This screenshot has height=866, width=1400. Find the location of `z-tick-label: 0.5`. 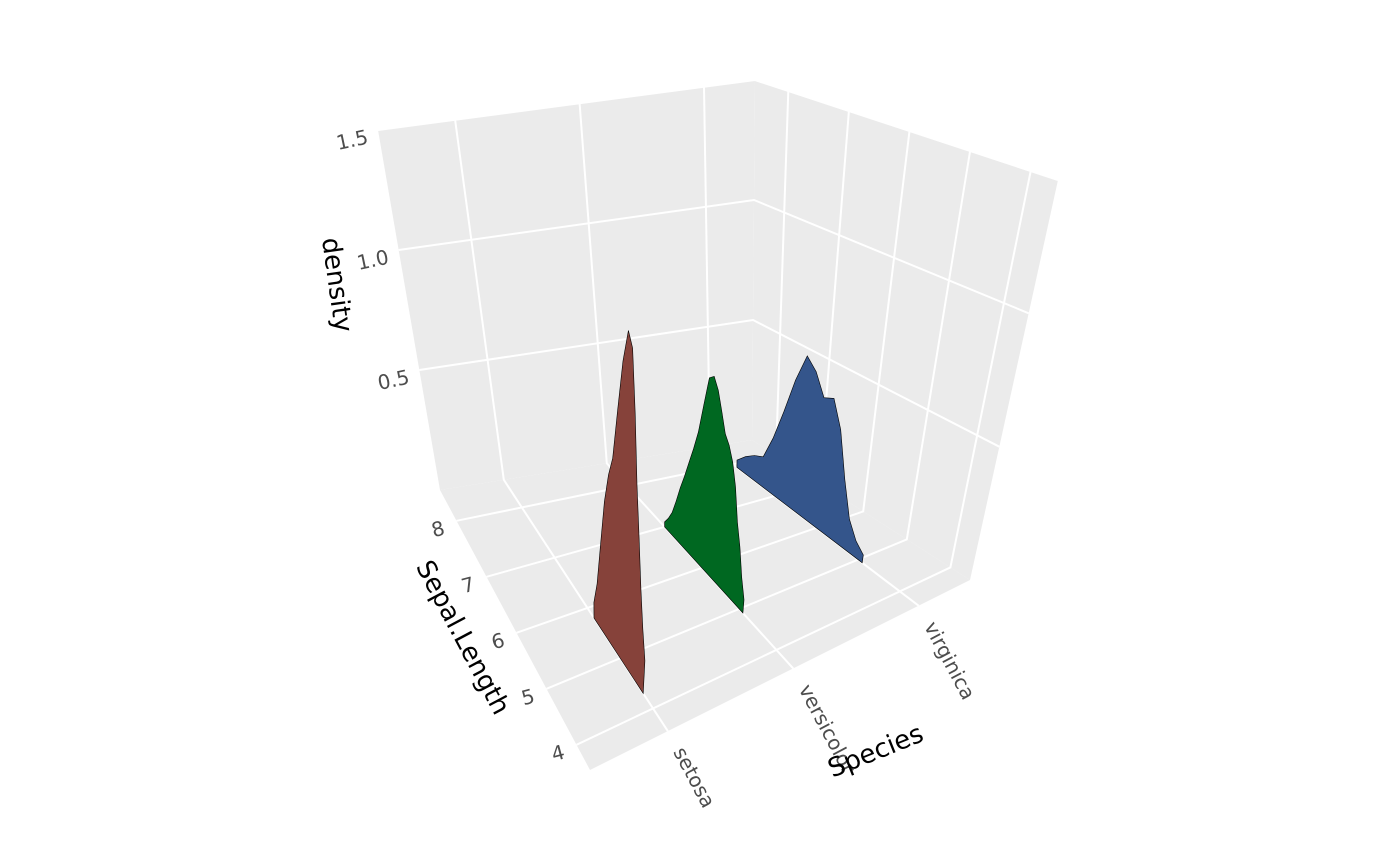

z-tick-label: 0.5 is located at coordinates (393, 380).